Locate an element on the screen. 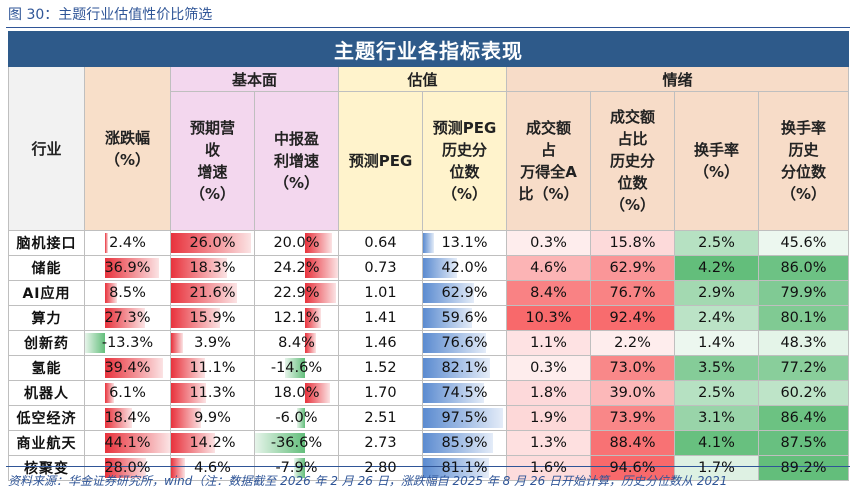 This screenshot has height=494, width=856. cell-rev-growth: 21.6% is located at coordinates (212, 293).